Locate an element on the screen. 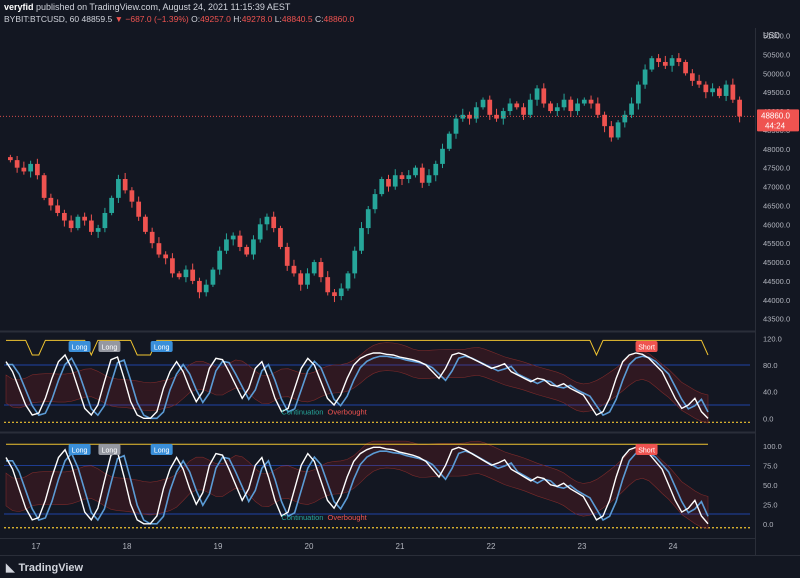  osc-tick-label: 80.0 is located at coordinates (770, 365).